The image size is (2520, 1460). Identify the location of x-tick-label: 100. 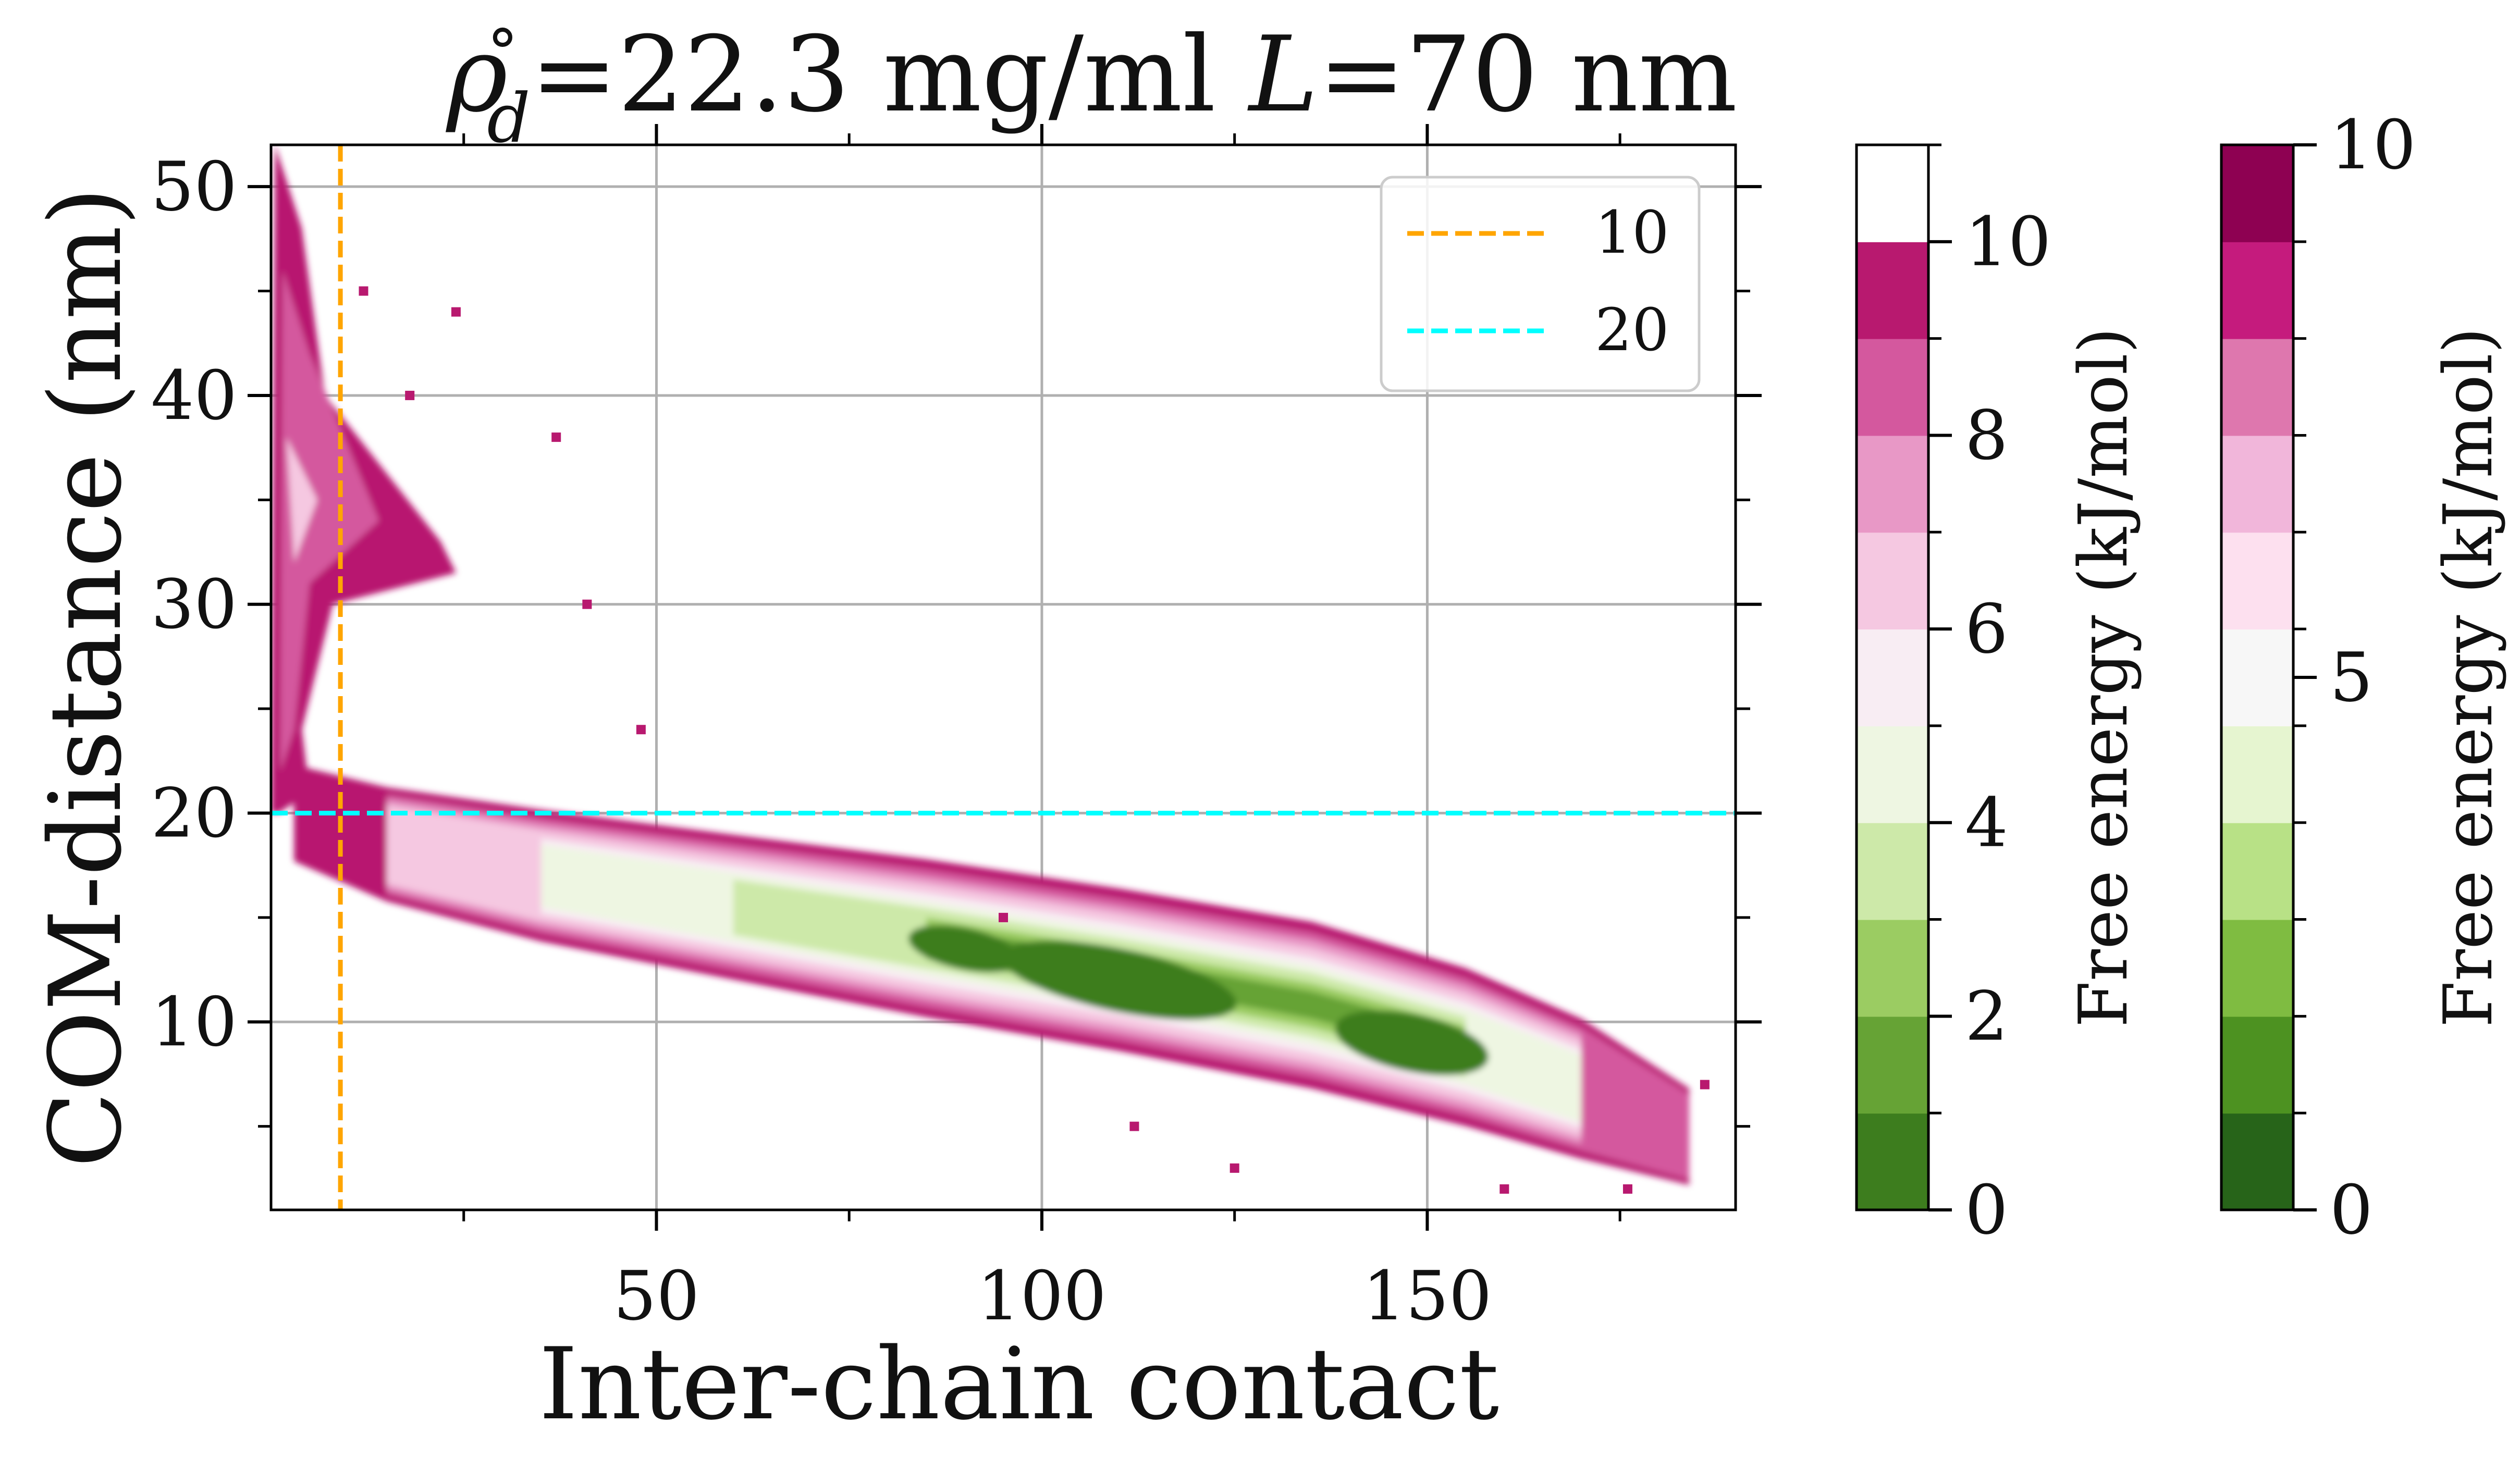
(1042, 1295).